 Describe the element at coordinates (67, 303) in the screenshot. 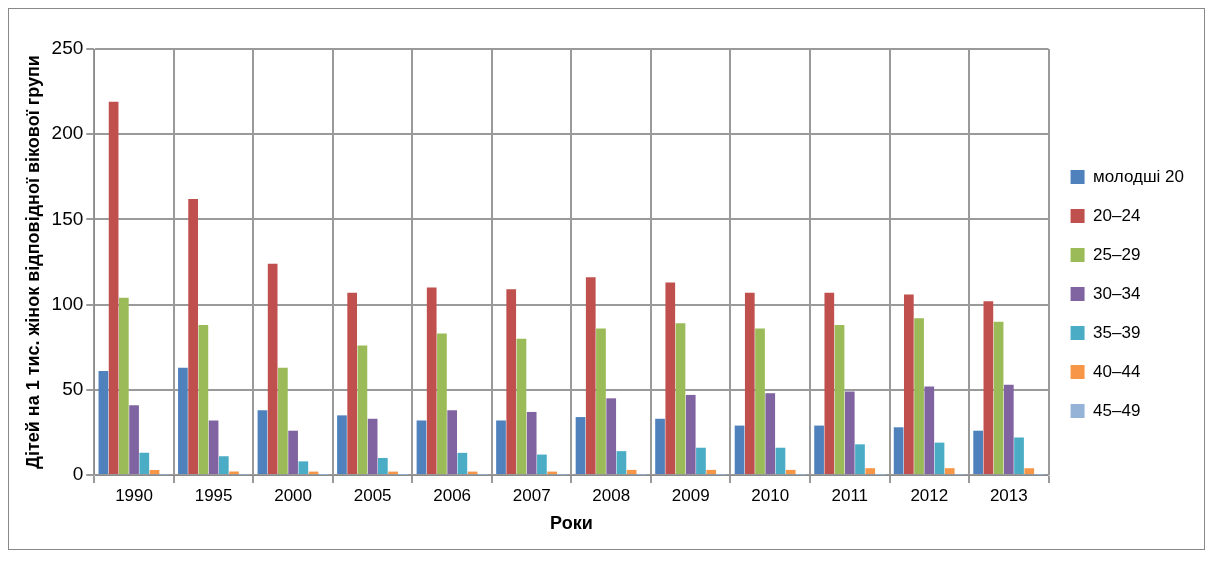

I see `y-tick-label: 100` at that location.